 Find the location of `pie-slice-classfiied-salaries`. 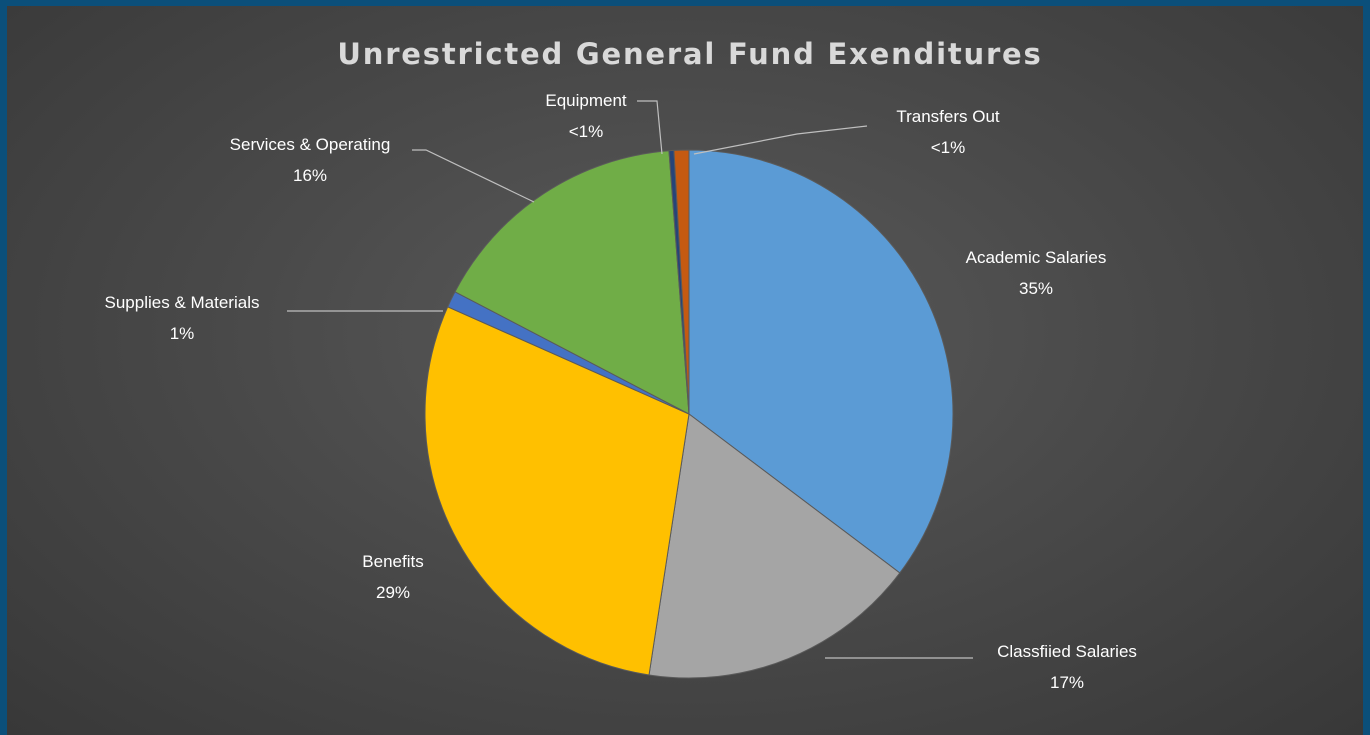

pie-slice-classfiied-salaries is located at coordinates (774, 546).